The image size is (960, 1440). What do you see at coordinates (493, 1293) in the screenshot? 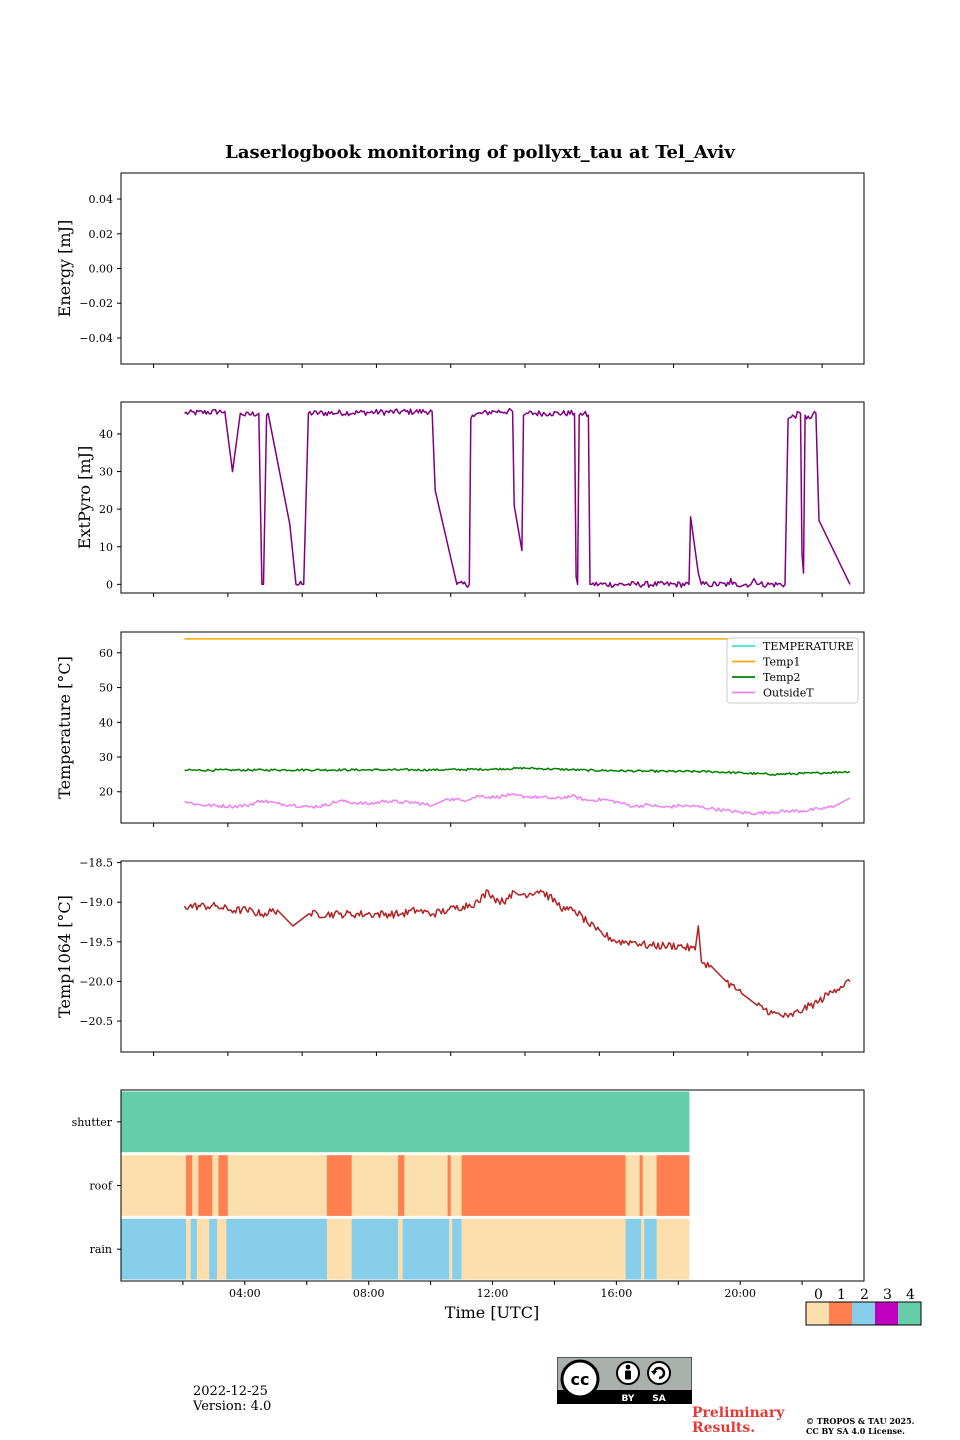
I see `x-tick-label: 12:00` at bounding box center [493, 1293].